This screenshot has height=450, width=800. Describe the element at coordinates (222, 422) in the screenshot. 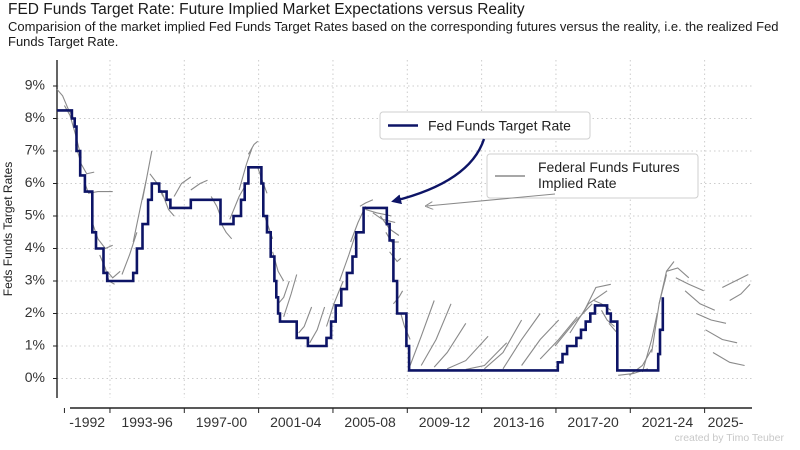

I see `x-tick-label: 1997-00` at that location.